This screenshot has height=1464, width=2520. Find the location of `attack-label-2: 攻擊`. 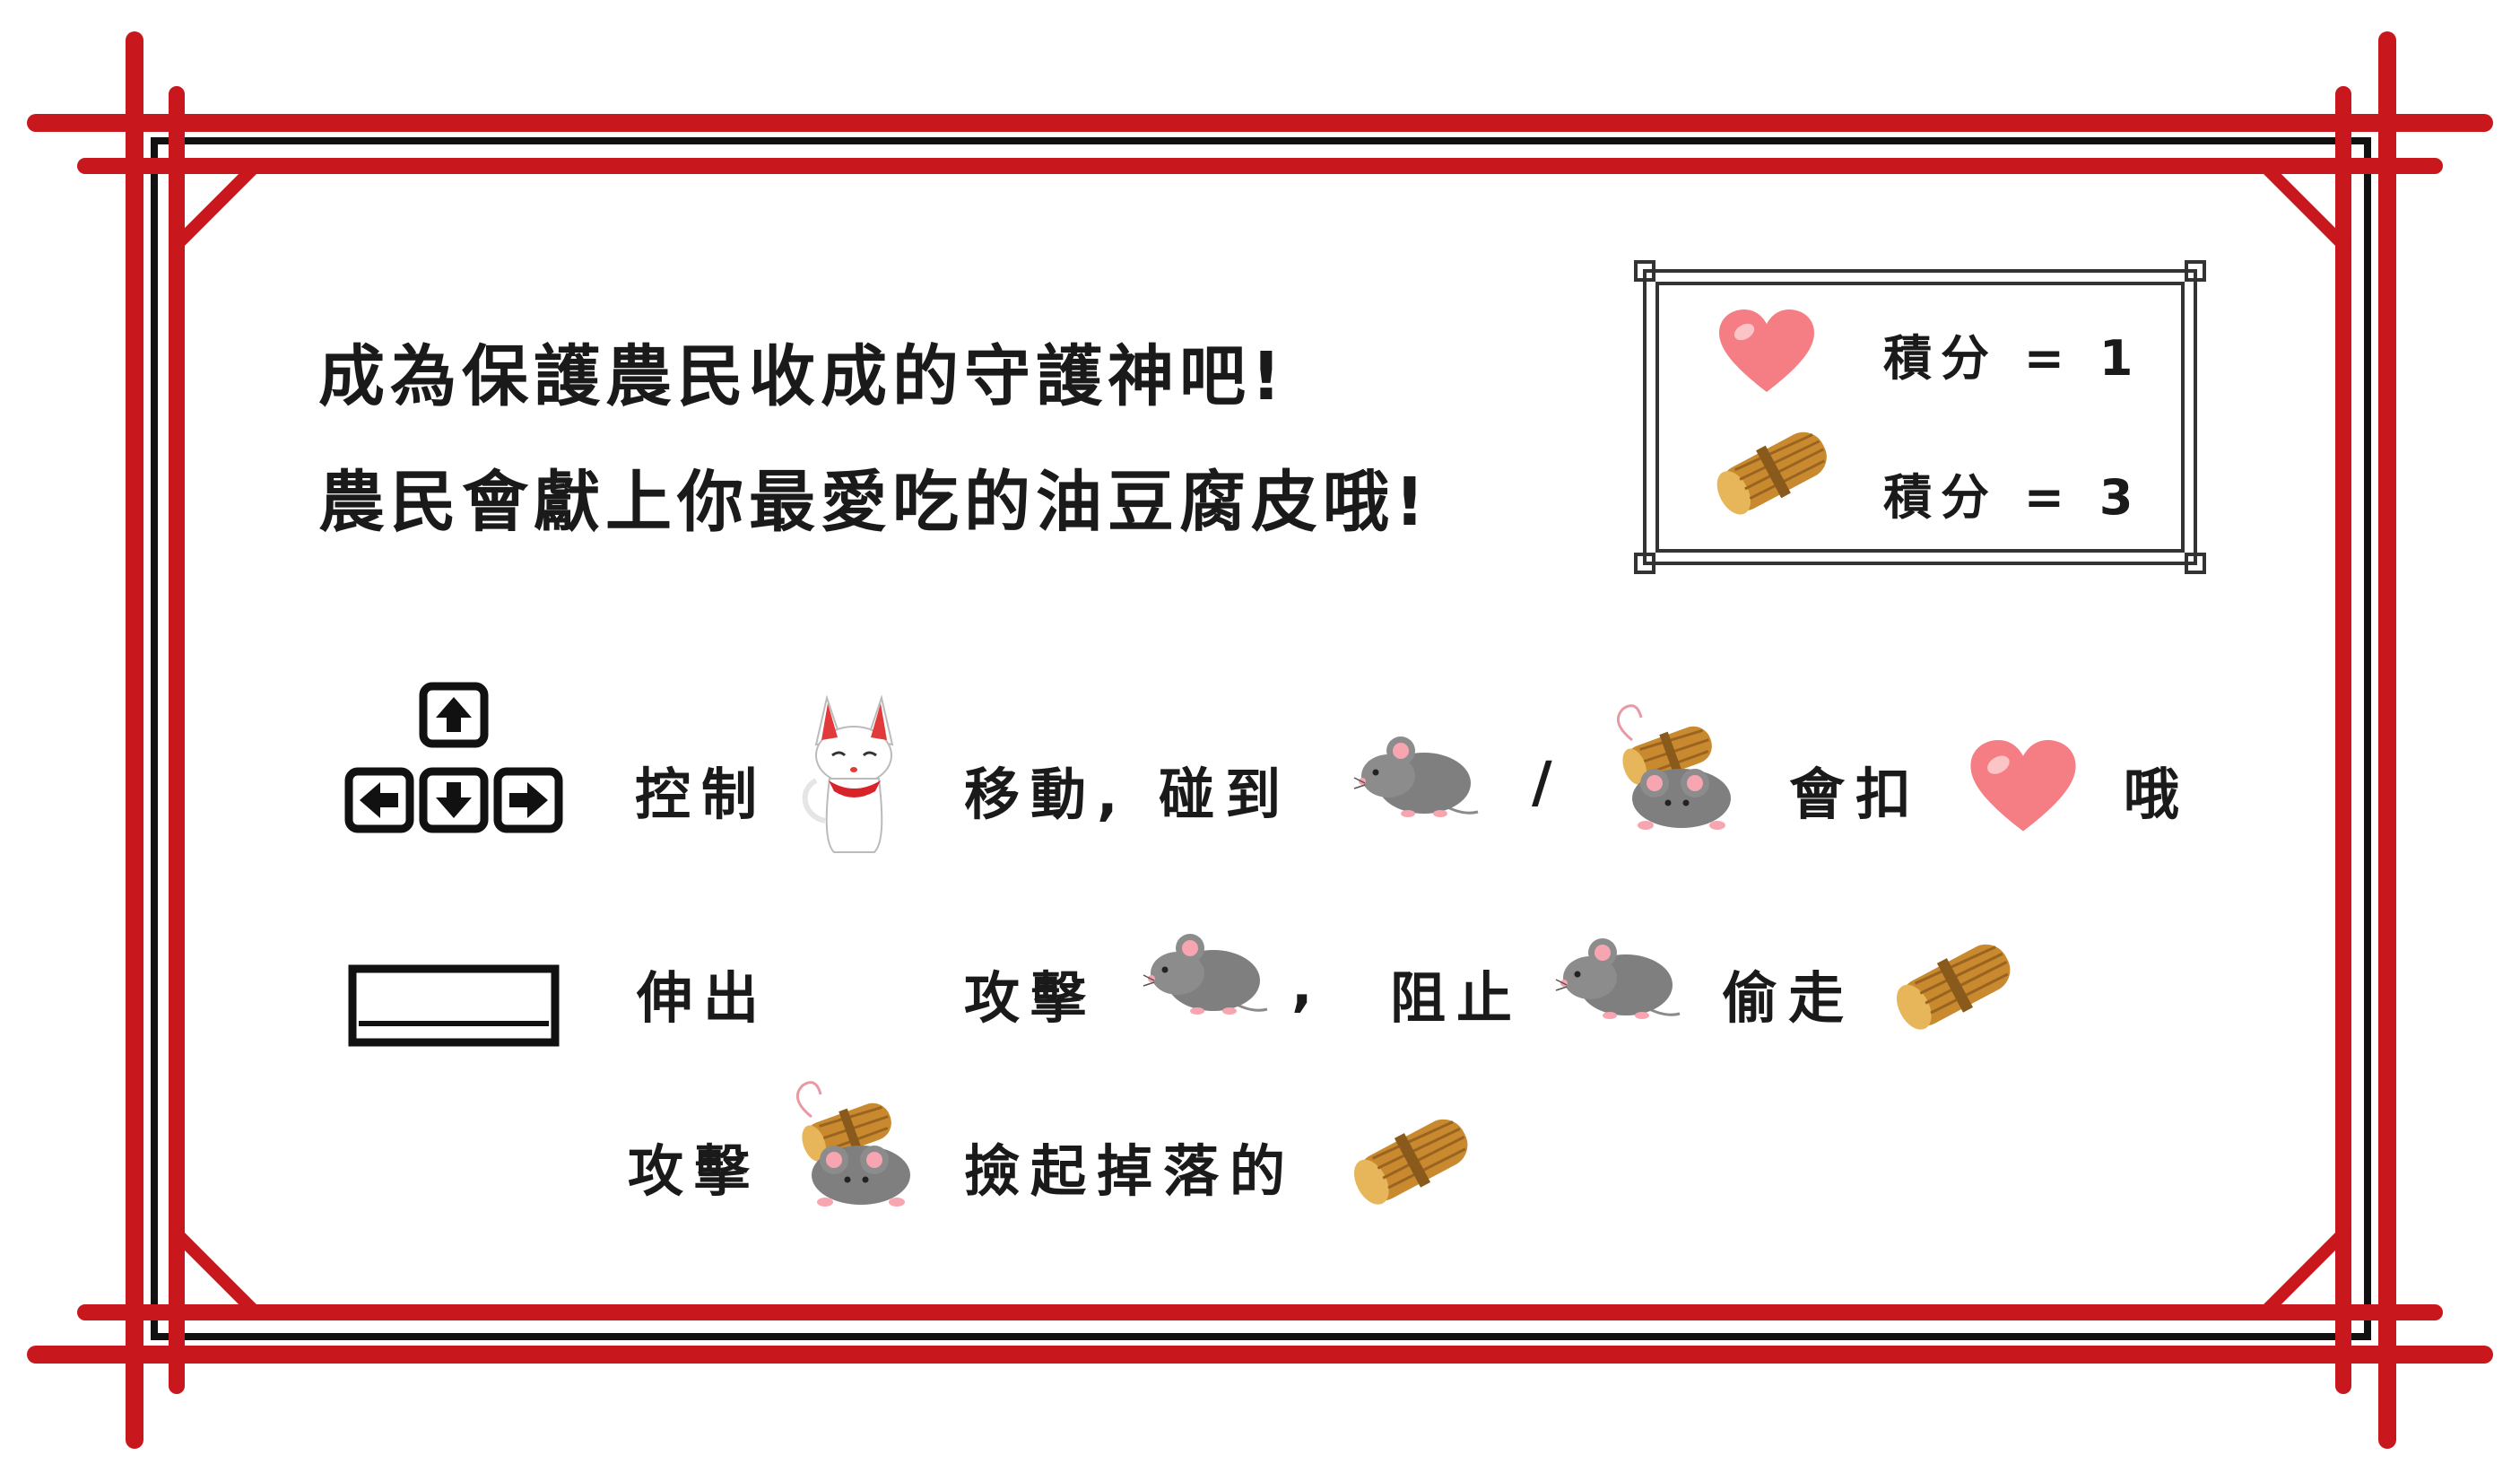

attack-label-2: 攻擊 is located at coordinates (694, 1171).